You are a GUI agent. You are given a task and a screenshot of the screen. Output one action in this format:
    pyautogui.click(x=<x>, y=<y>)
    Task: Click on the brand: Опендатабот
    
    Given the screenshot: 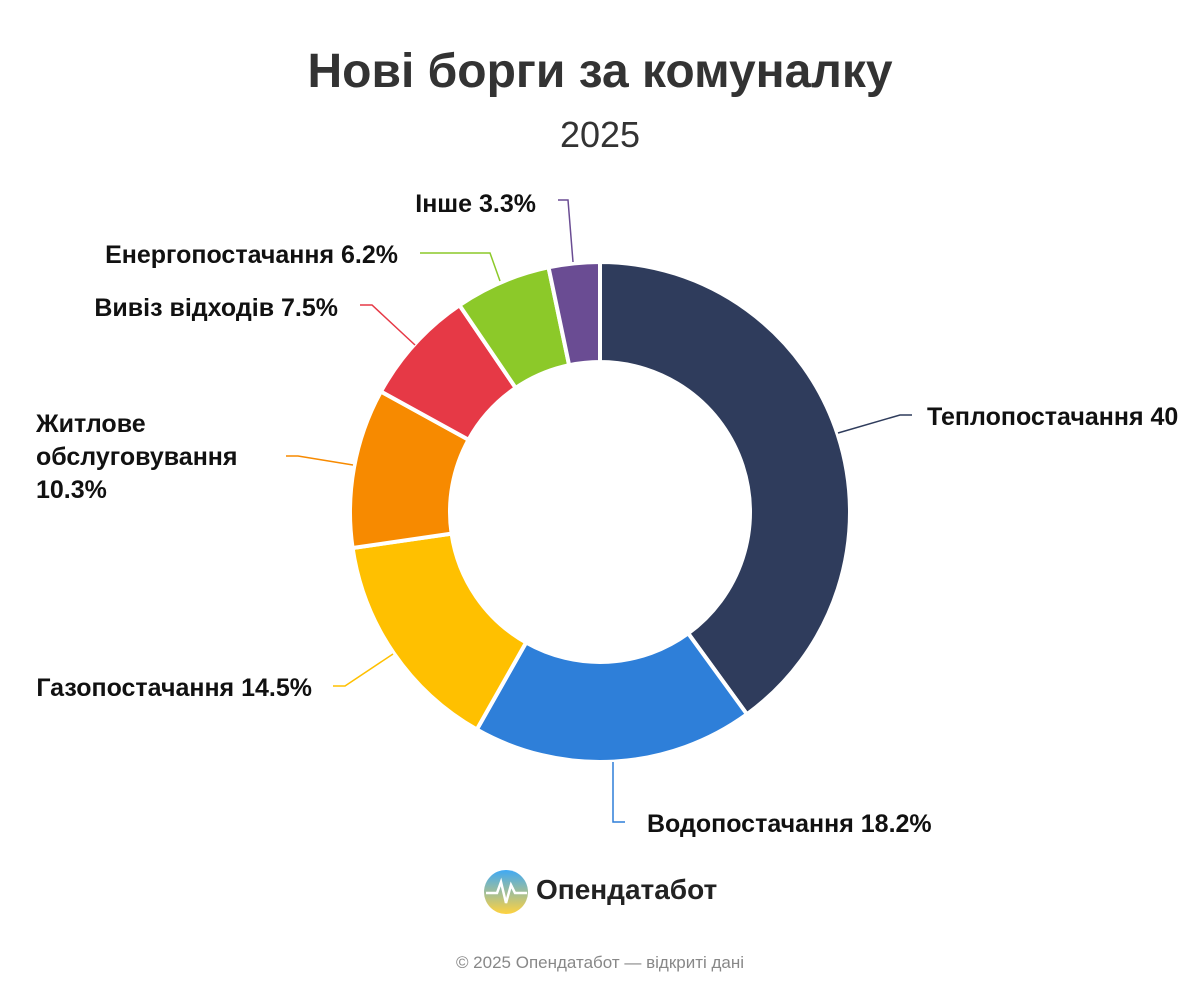 What is the action you would take?
    pyautogui.click(x=627, y=889)
    